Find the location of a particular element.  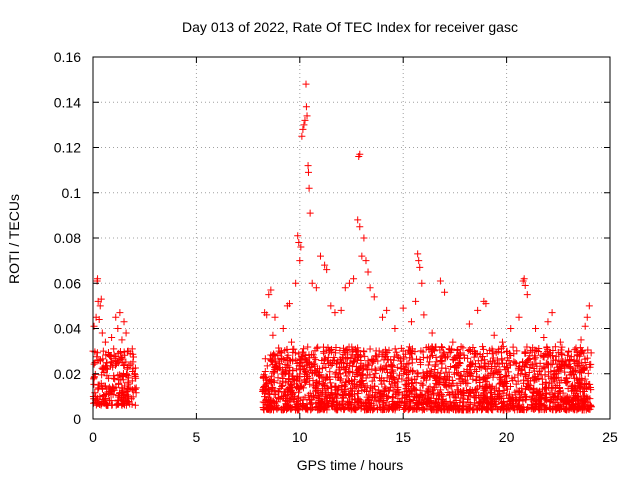

y-tick-label: 0.08 is located at coordinates (67, 238).